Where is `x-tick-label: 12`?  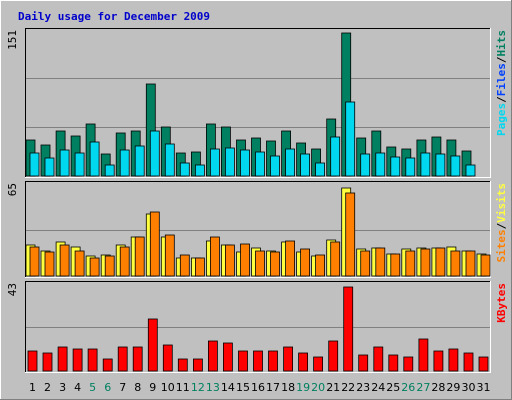 x-tick-label: 12 is located at coordinates (198, 387).